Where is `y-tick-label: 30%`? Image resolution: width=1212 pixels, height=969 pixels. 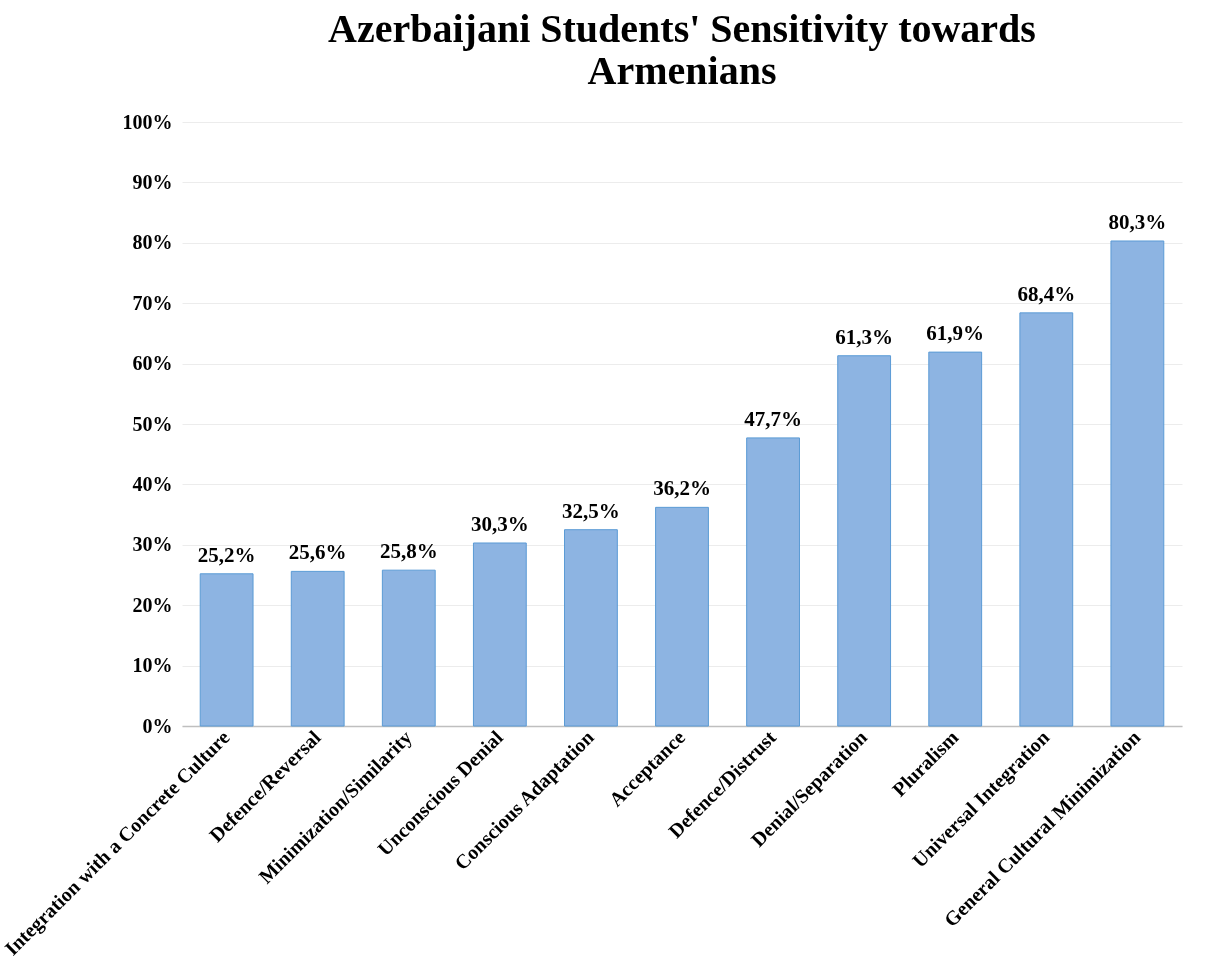
y-tick-label: 30% is located at coordinates (152, 544).